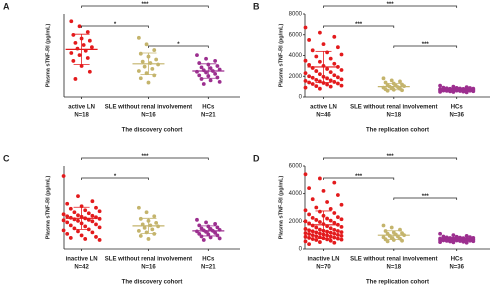  What do you see at coordinates (296, 15) in the screenshot?
I see `y-tick-label: 8000` at bounding box center [296, 15].